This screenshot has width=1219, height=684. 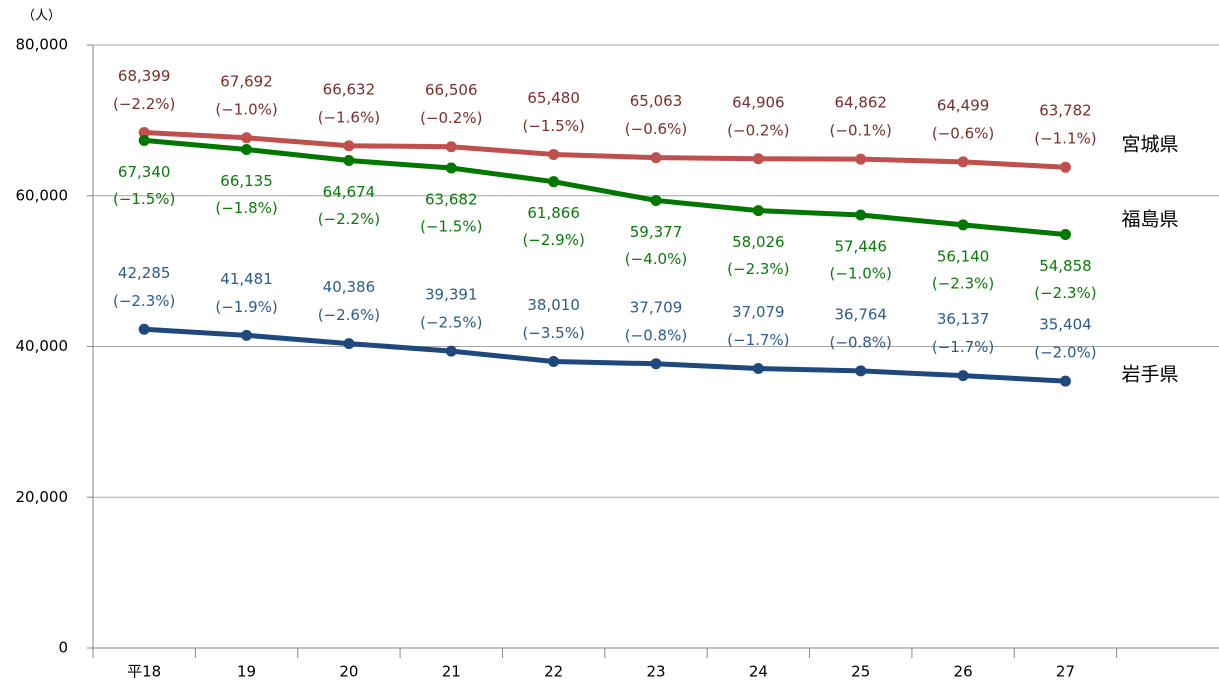 I want to click on value-label: 64,499, so click(x=963, y=105).